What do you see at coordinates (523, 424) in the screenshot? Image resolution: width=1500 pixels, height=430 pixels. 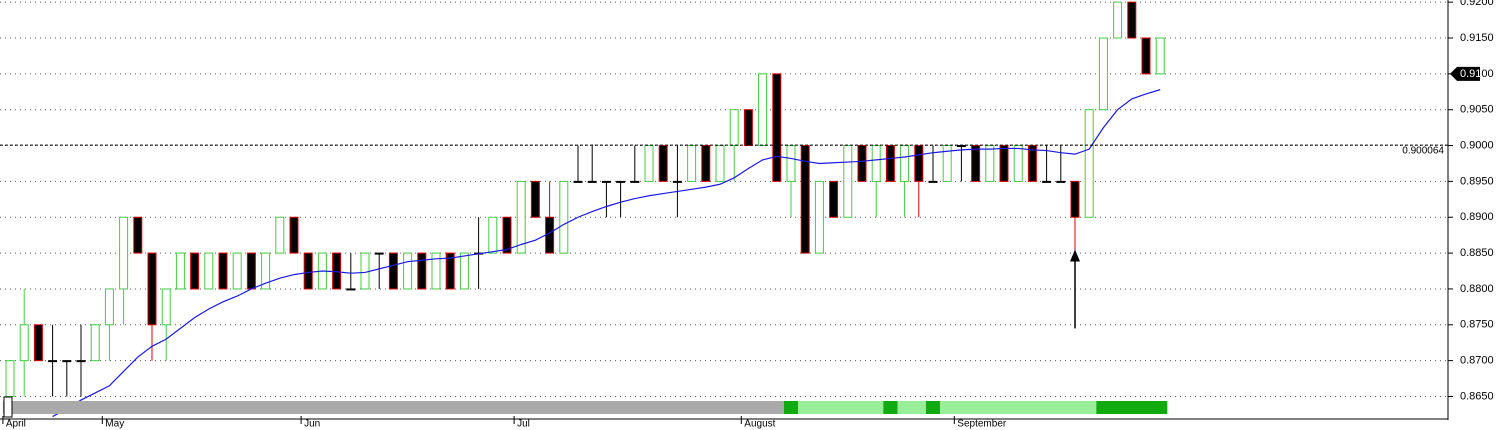 I see `x-tick-label: Jul` at bounding box center [523, 424].